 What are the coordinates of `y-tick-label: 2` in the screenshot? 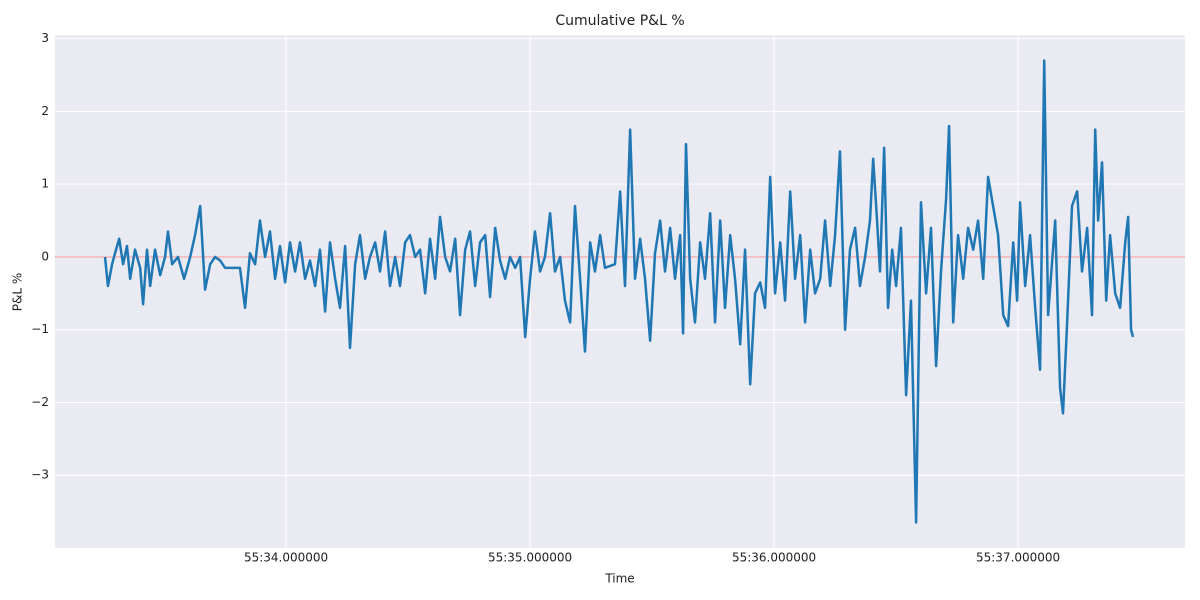 It's located at (45, 111).